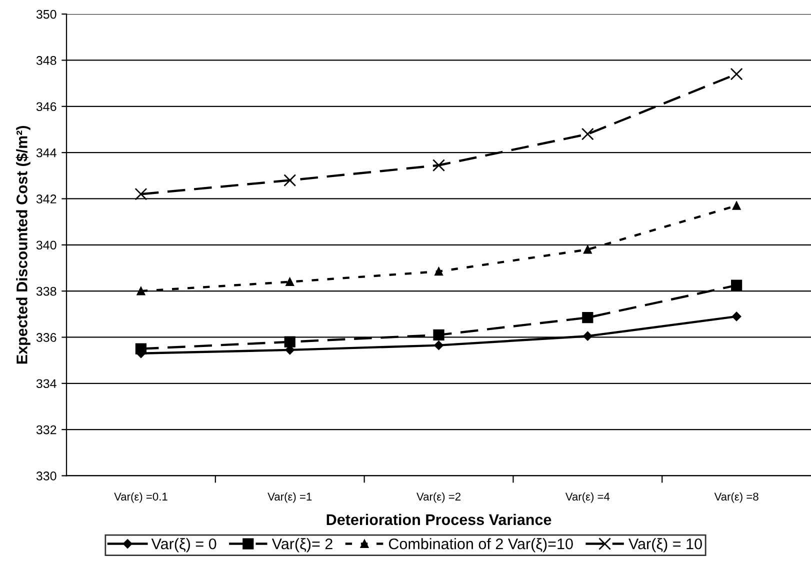 This screenshot has height=563, width=811. What do you see at coordinates (46, 429) in the screenshot?
I see `y-tick-label: 332` at bounding box center [46, 429].